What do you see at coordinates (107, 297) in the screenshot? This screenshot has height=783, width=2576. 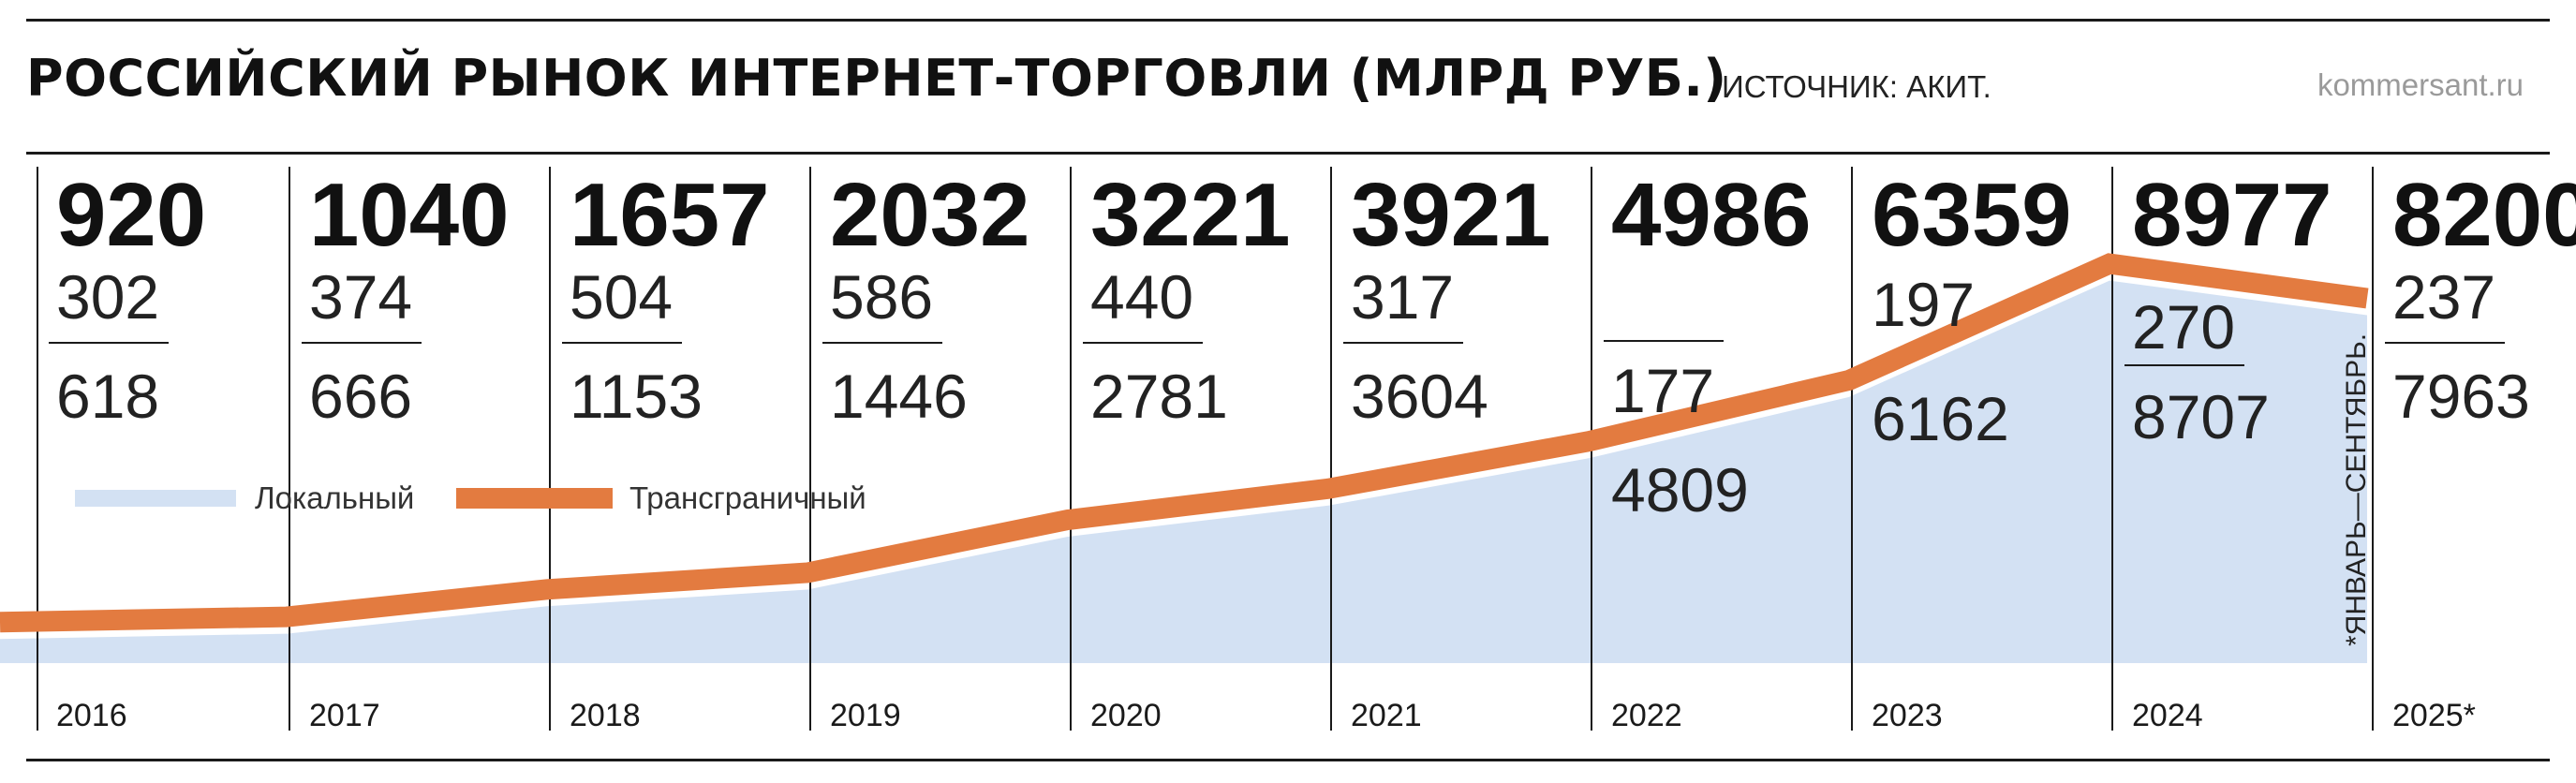 I see `crossborder-label-2016: 302` at bounding box center [107, 297].